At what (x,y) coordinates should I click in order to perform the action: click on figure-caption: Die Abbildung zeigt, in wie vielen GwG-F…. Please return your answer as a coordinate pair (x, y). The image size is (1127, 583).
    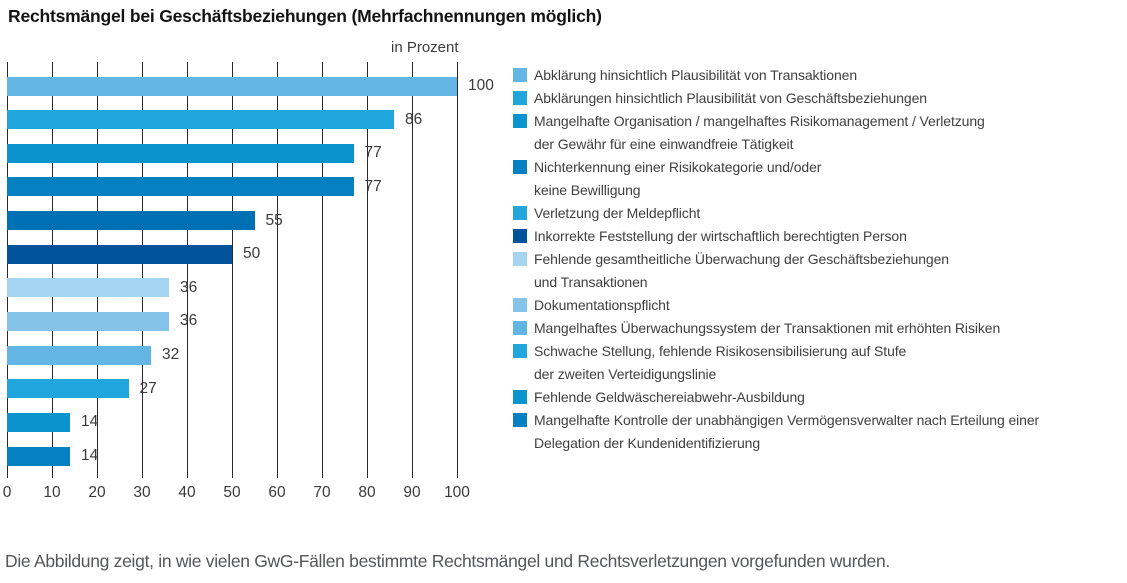
    Looking at the image, I should click on (447, 561).